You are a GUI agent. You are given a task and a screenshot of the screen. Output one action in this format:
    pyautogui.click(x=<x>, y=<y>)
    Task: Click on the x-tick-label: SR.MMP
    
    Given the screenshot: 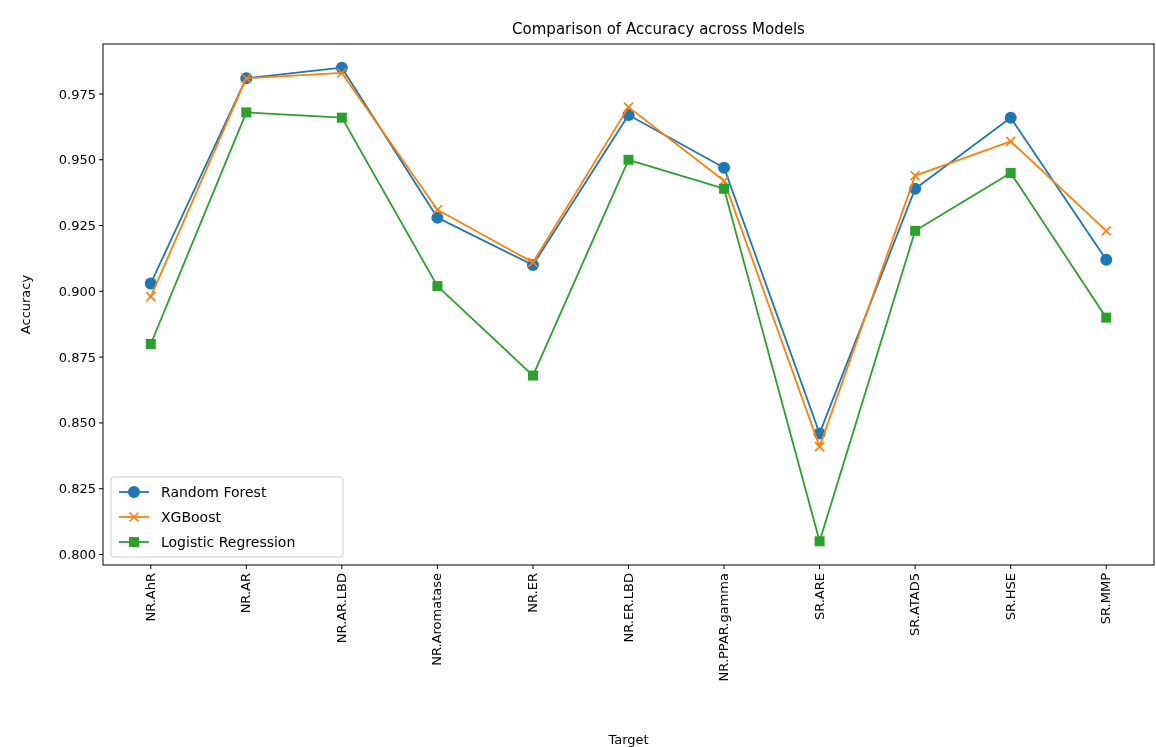 What is the action you would take?
    pyautogui.click(x=1106, y=598)
    